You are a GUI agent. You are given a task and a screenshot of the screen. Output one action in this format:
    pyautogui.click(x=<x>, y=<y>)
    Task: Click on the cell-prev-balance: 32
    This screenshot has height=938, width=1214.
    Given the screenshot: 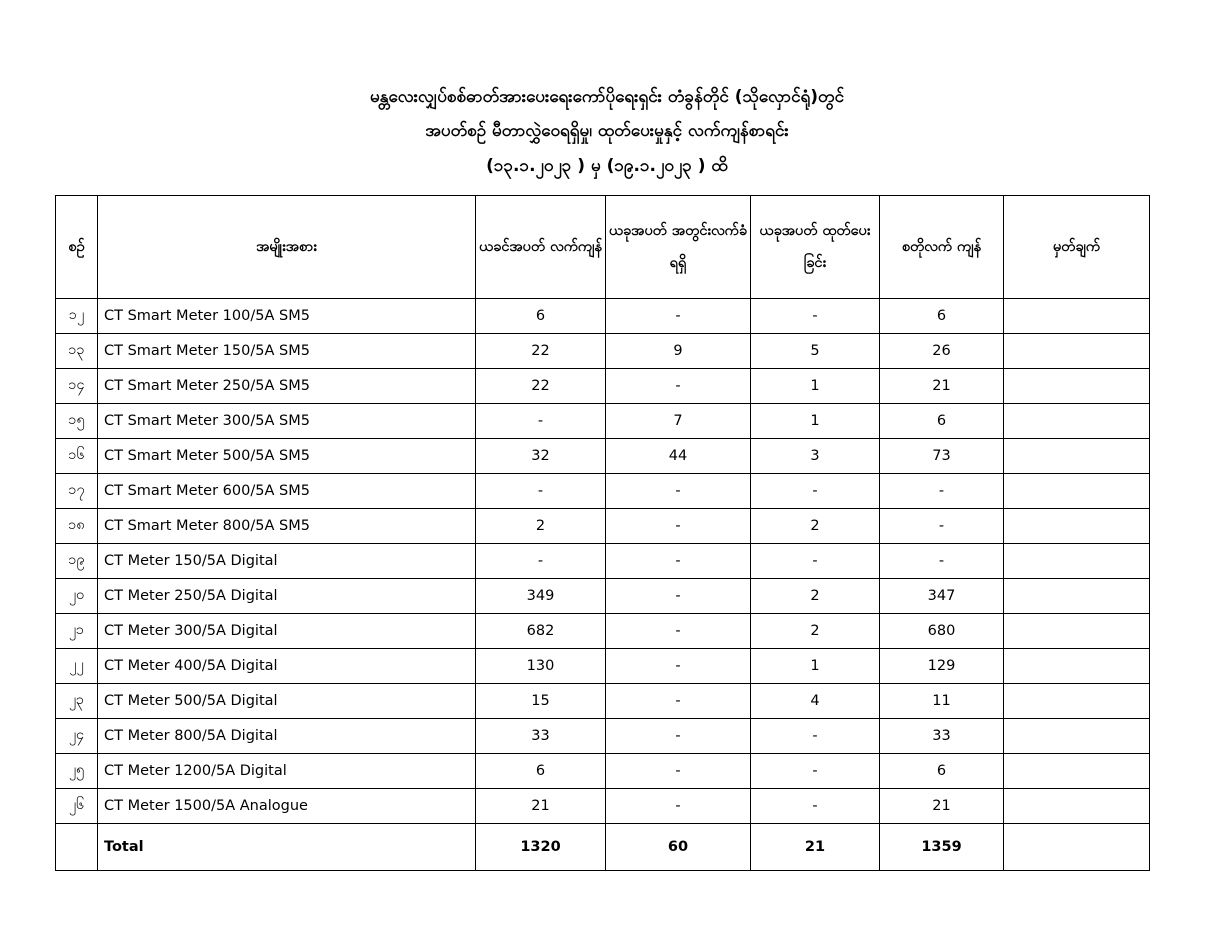 What is the action you would take?
    pyautogui.click(x=540, y=456)
    